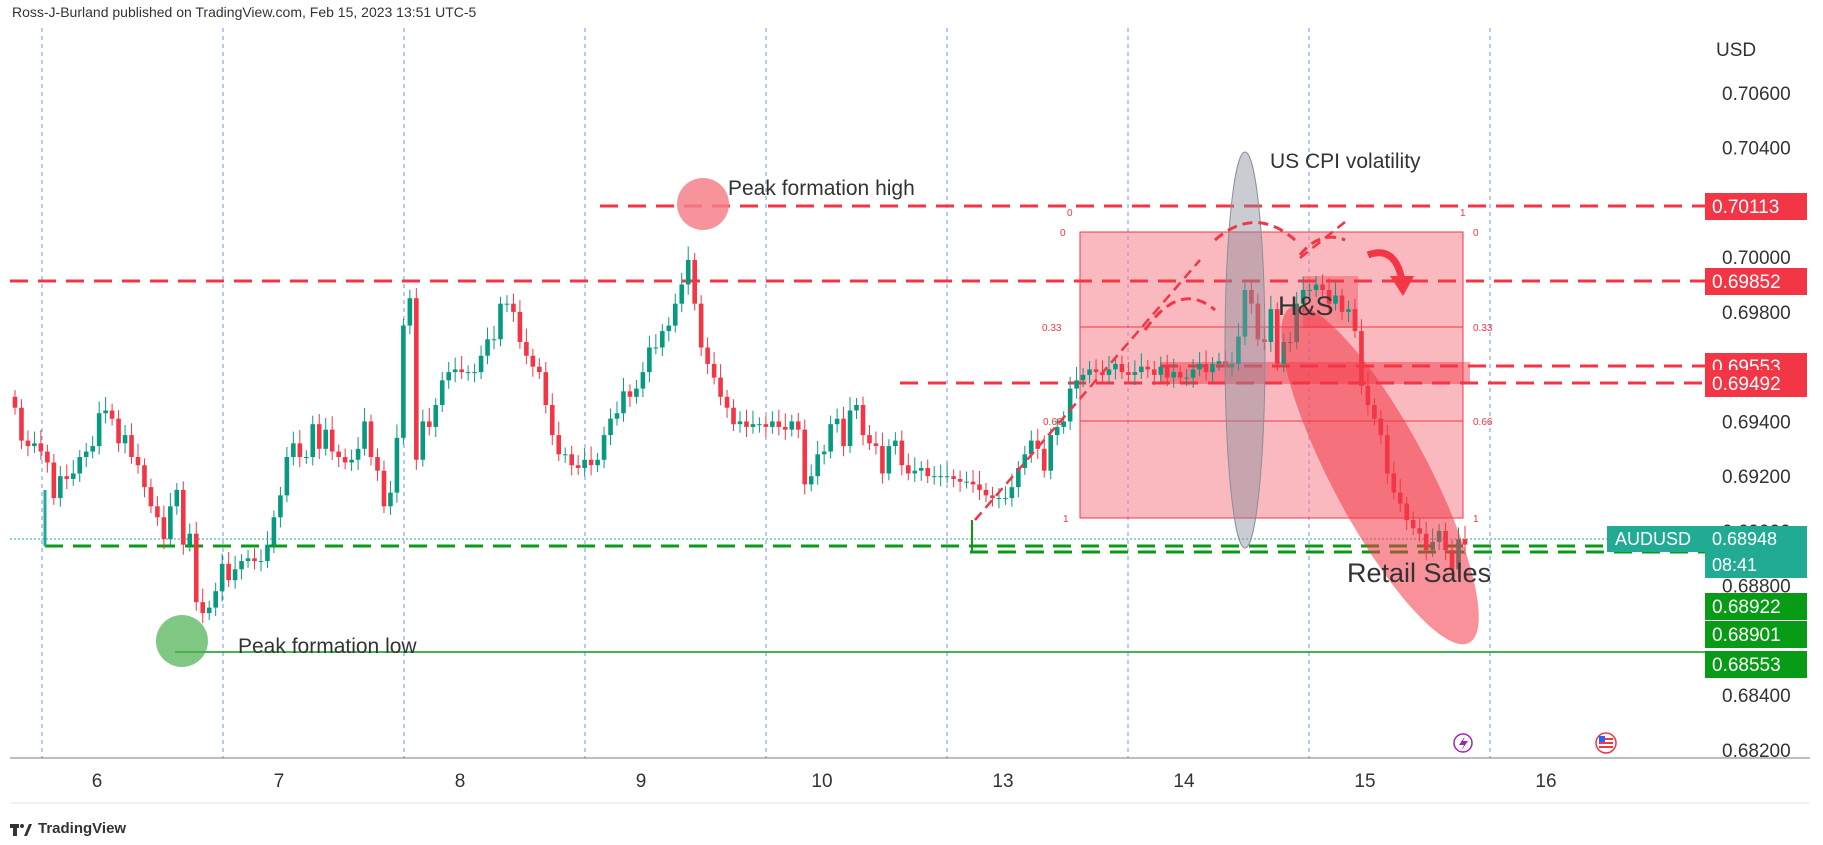 This screenshot has width=1823, height=845. Describe the element at coordinates (1463, 743) in the screenshot. I see `lightning-icon` at that location.